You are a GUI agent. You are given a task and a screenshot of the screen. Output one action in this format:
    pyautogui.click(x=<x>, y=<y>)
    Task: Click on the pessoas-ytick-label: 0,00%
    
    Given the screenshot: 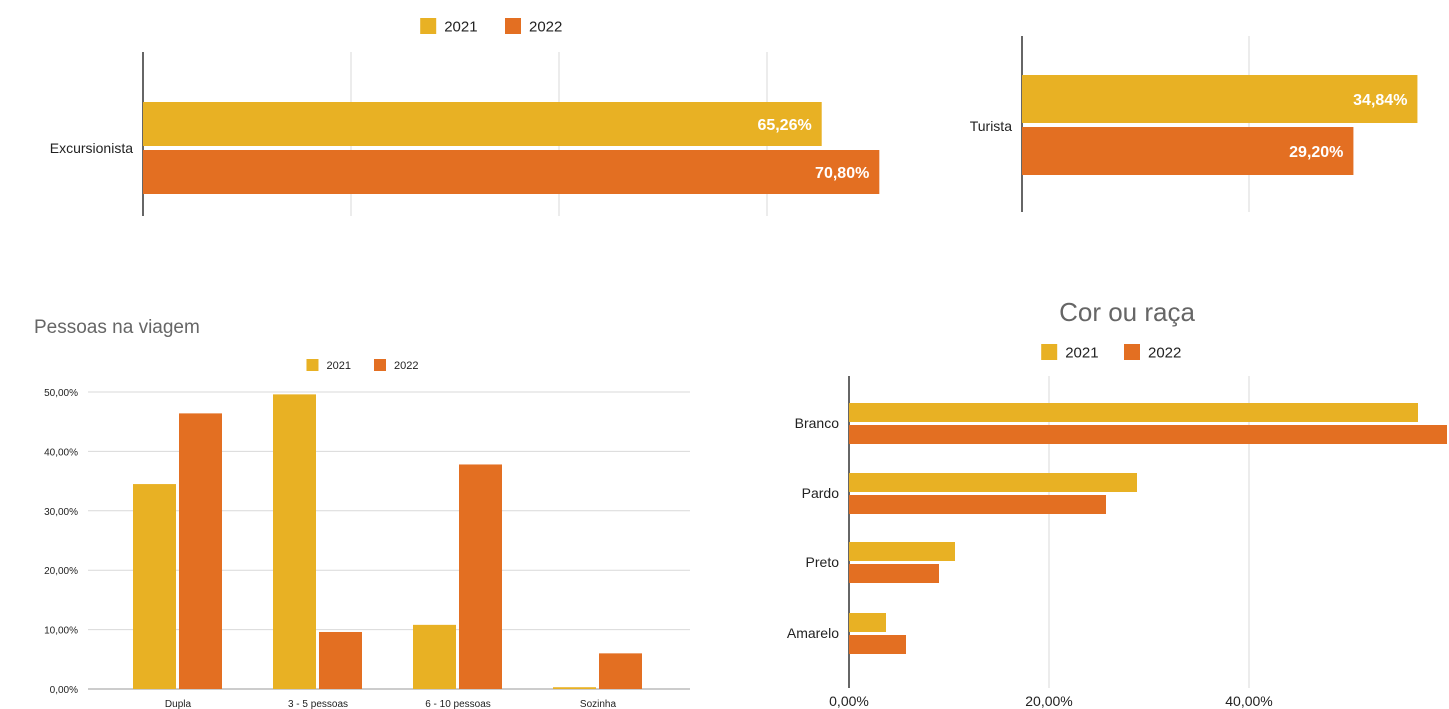 What is the action you would take?
    pyautogui.click(x=64, y=690)
    